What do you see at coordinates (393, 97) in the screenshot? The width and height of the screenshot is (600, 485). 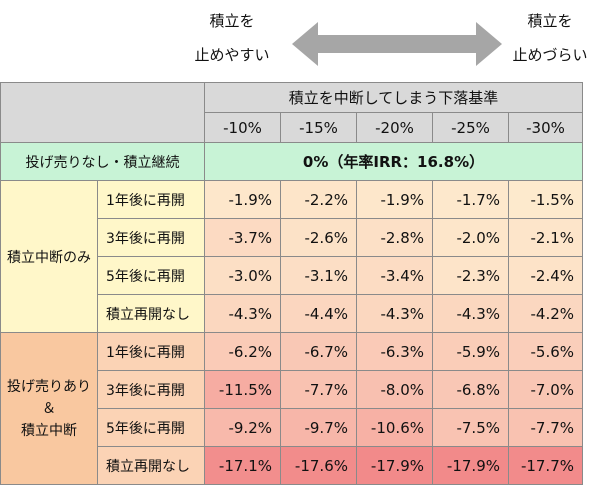 I see `header-group-title: 積立を中断してしまう下落基準` at bounding box center [393, 97].